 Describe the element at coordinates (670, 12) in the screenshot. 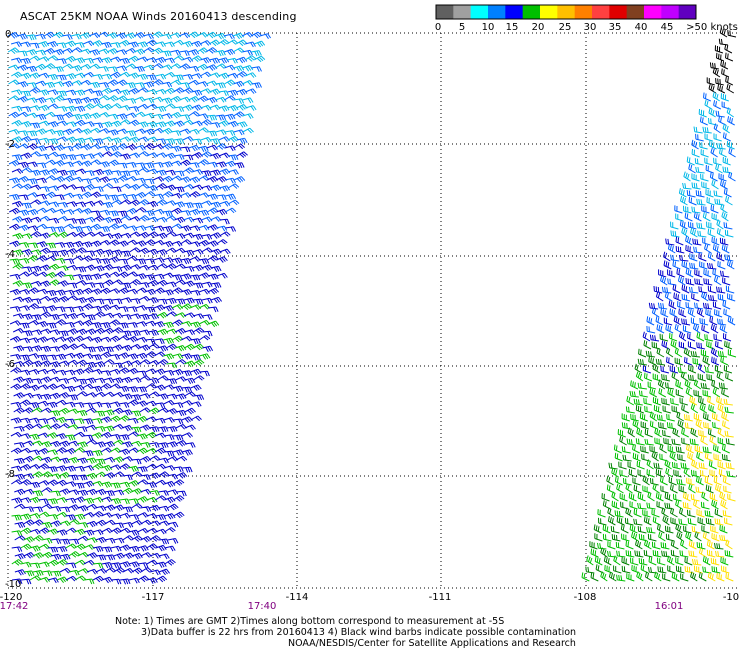

I see `legend-swatch` at that location.